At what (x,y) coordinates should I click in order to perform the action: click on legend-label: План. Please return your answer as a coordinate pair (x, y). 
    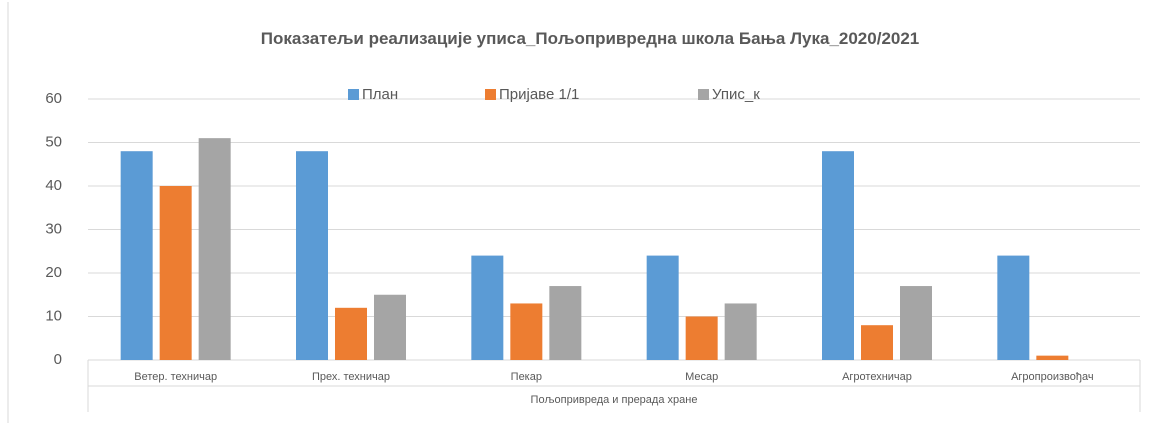
    Looking at the image, I should click on (380, 94).